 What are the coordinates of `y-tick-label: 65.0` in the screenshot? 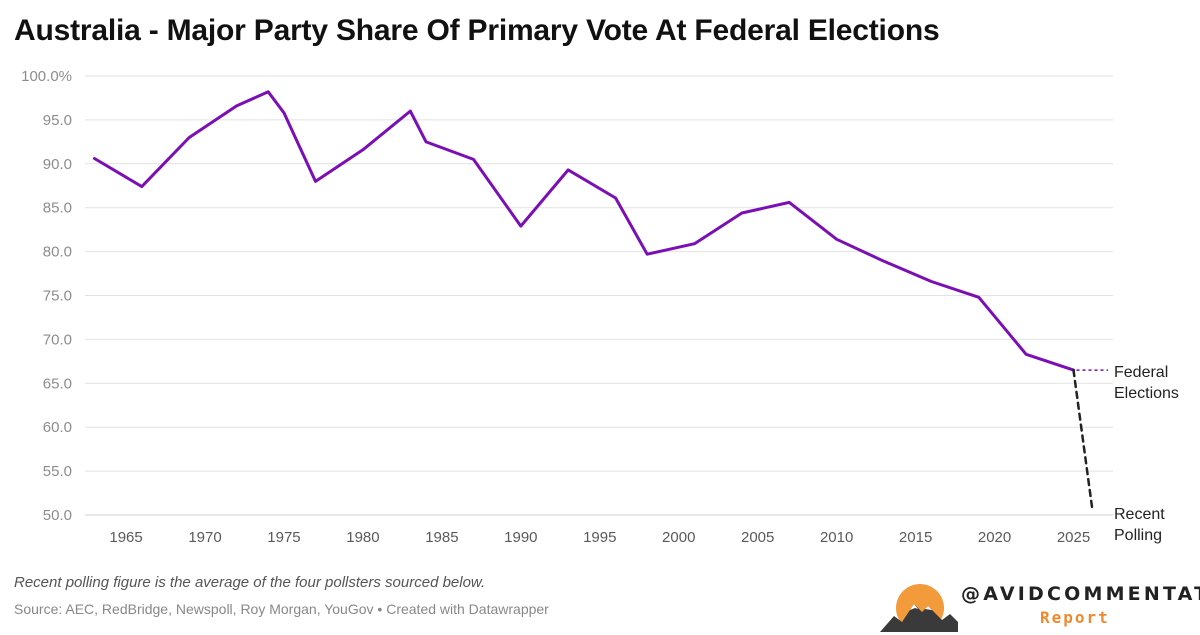 It's located at (57, 383).